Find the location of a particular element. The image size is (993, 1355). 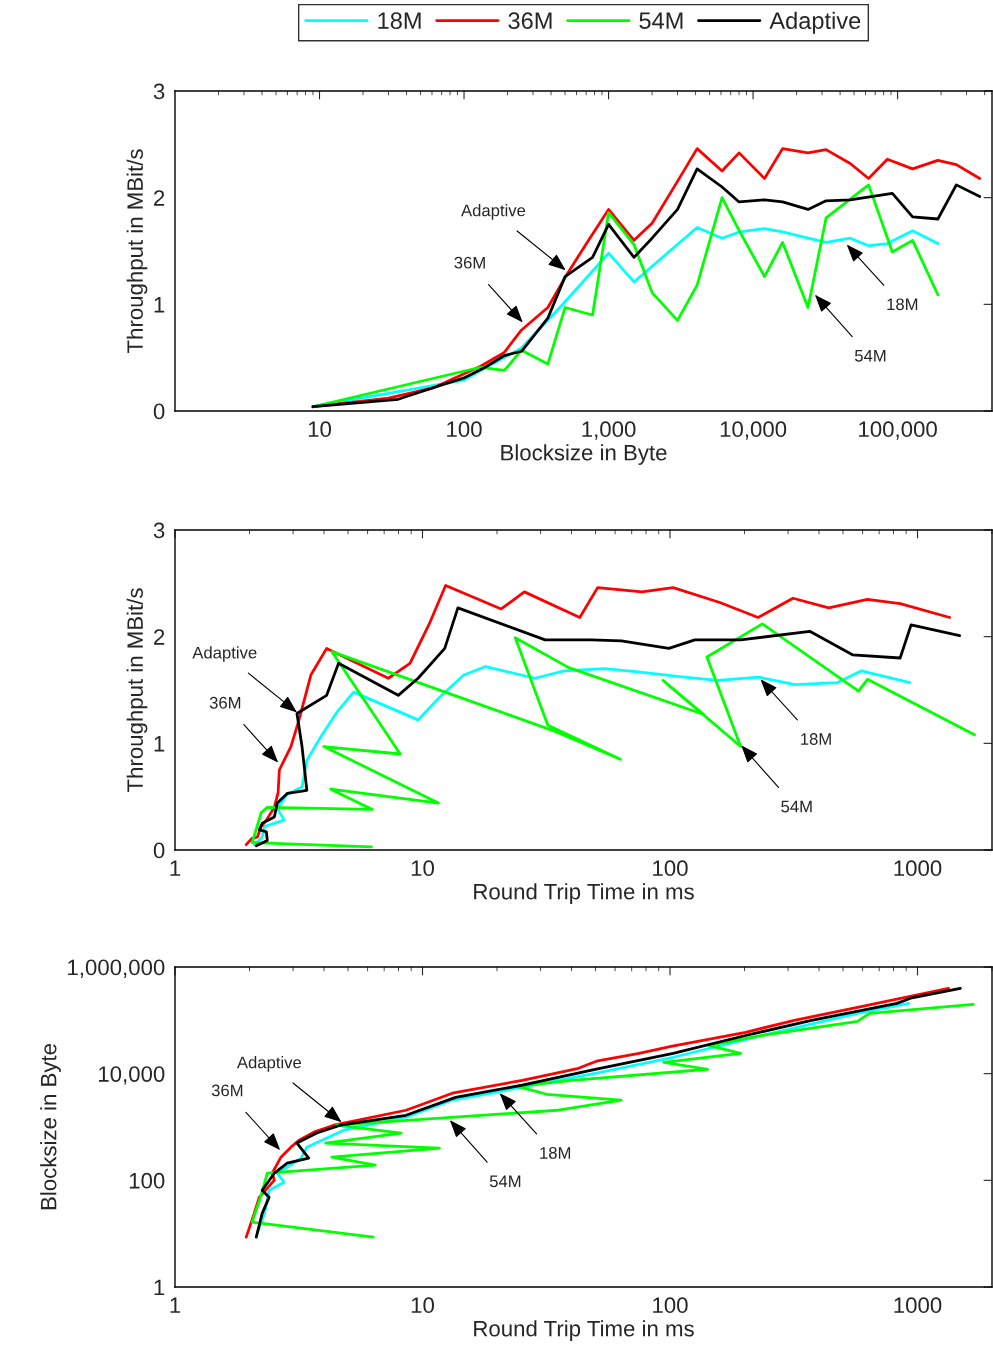

x-tick-label: 100,000 is located at coordinates (898, 430).